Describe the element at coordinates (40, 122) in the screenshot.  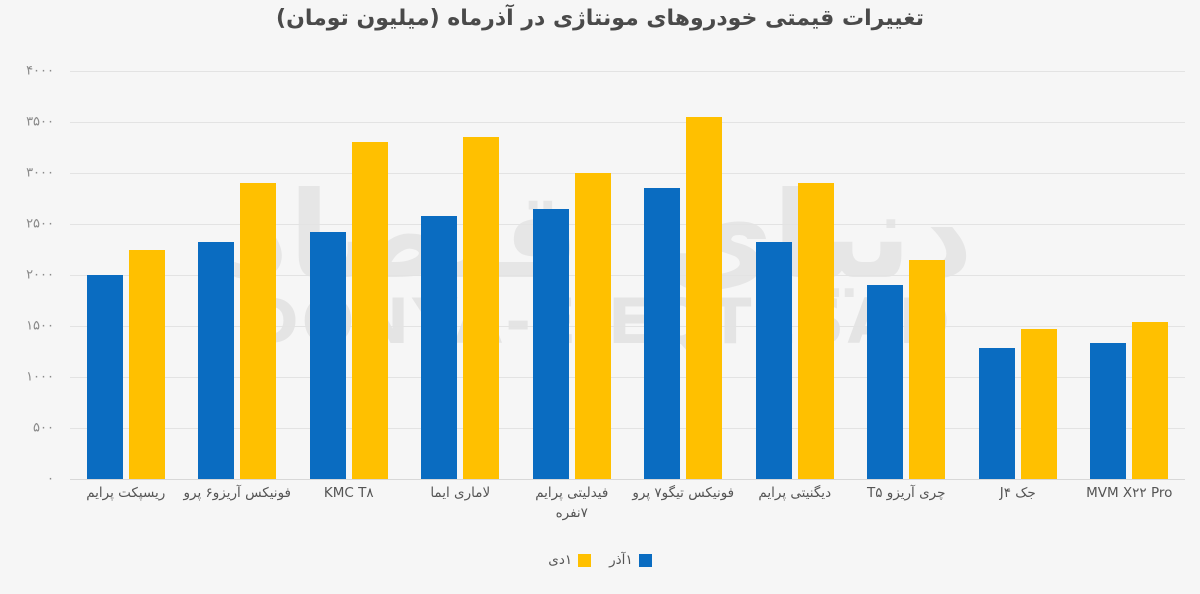
I see `y-axis-tick-label: ۳۵۰۰` at that location.